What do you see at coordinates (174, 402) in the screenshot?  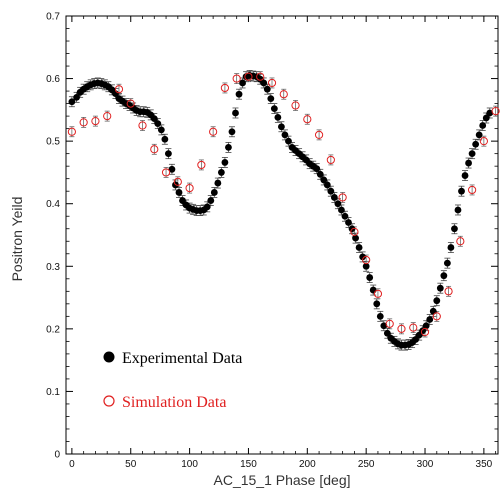 I see `legend-label-simulation: Simulation Data` at bounding box center [174, 402].